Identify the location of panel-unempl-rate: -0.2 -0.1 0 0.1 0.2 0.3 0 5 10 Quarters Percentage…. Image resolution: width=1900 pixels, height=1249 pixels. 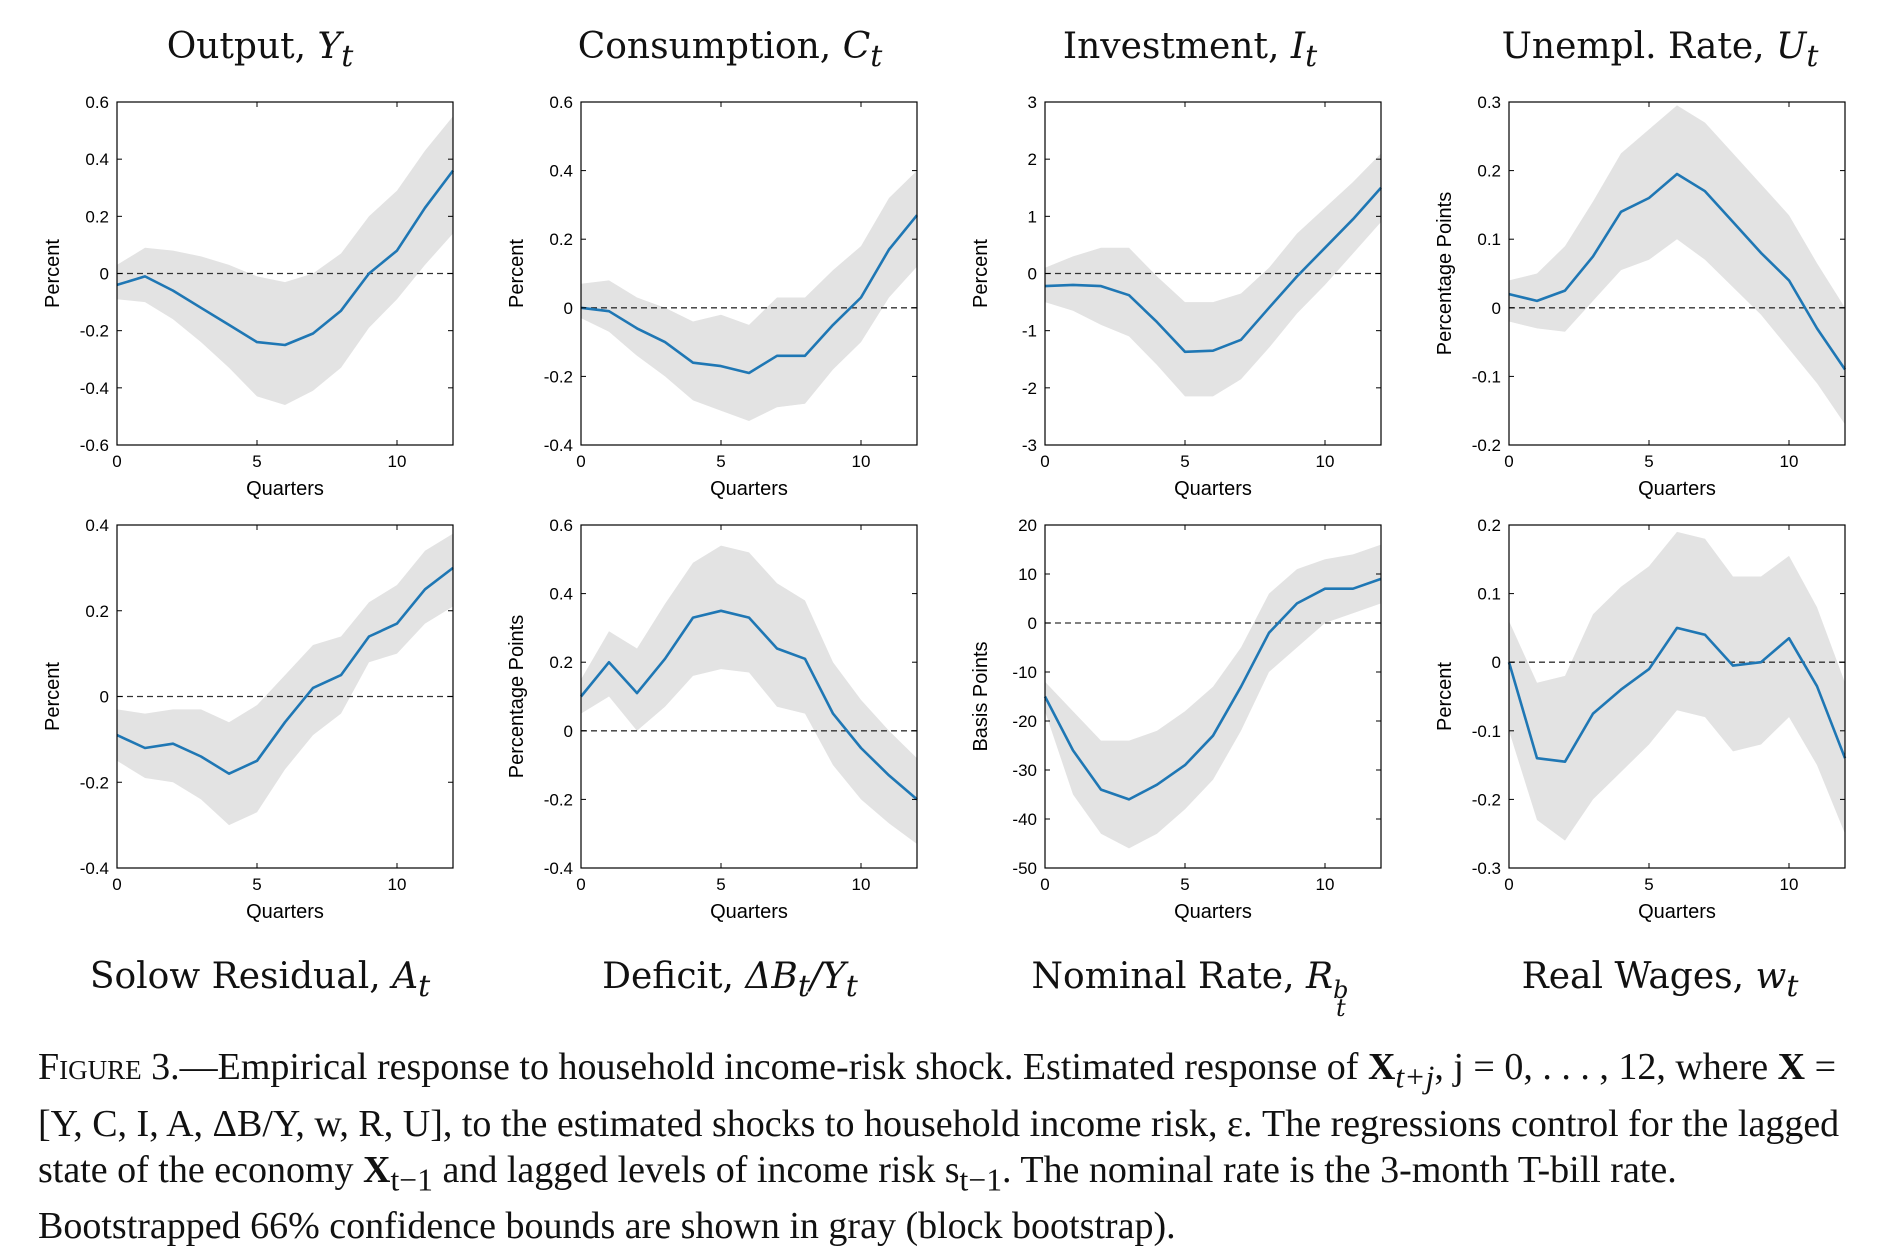
(1640, 296).